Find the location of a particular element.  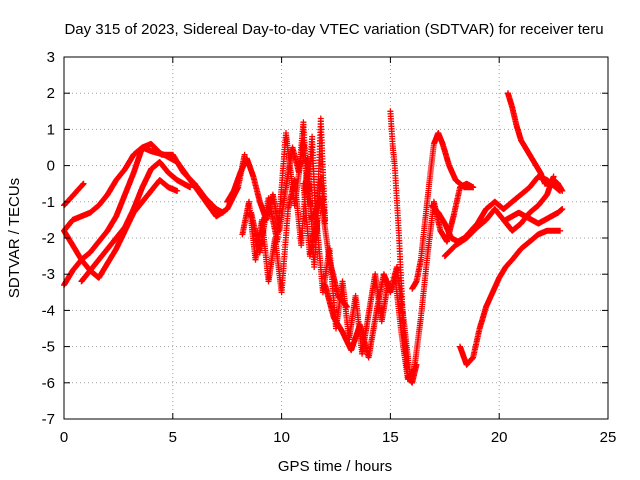

x-tick-label: 25 is located at coordinates (608, 437).